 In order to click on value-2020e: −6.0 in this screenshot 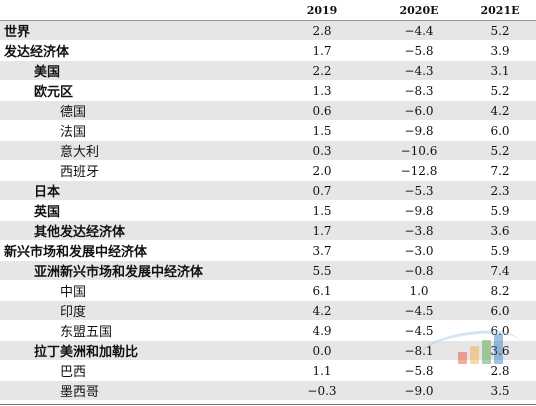, I will do `click(419, 110)`.